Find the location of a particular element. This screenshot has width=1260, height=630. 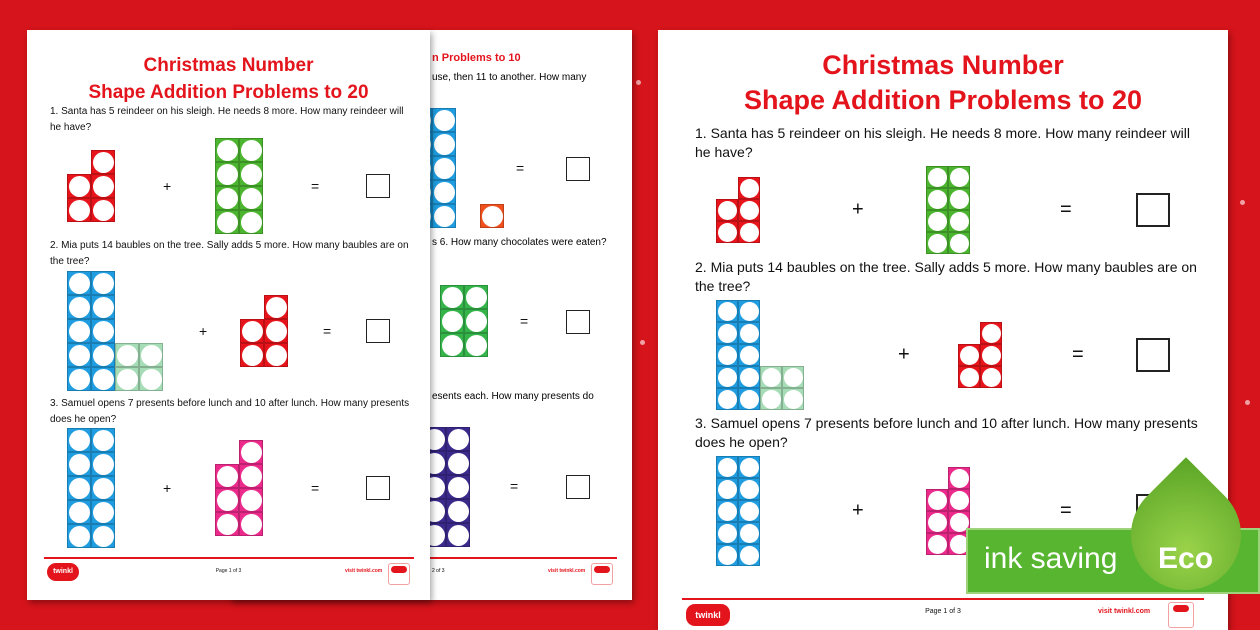

page-title-fragment: n Problems to 10 is located at coordinates (476, 58).